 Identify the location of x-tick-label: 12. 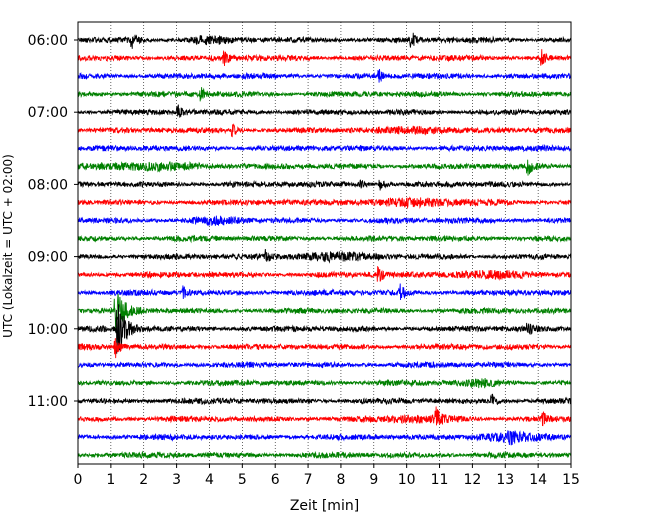
(472, 480).